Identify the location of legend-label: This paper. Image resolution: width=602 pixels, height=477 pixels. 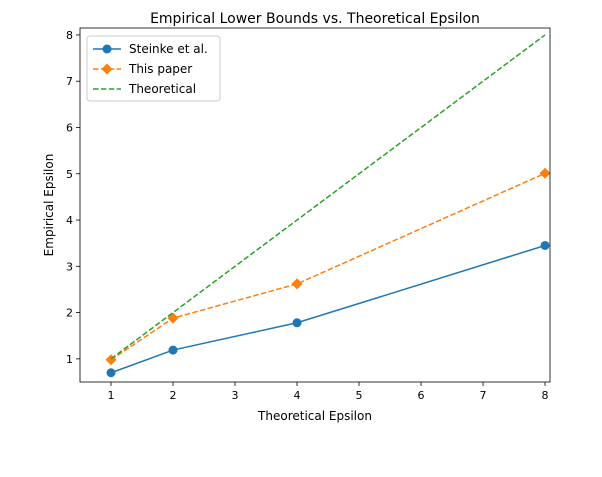
(160, 69).